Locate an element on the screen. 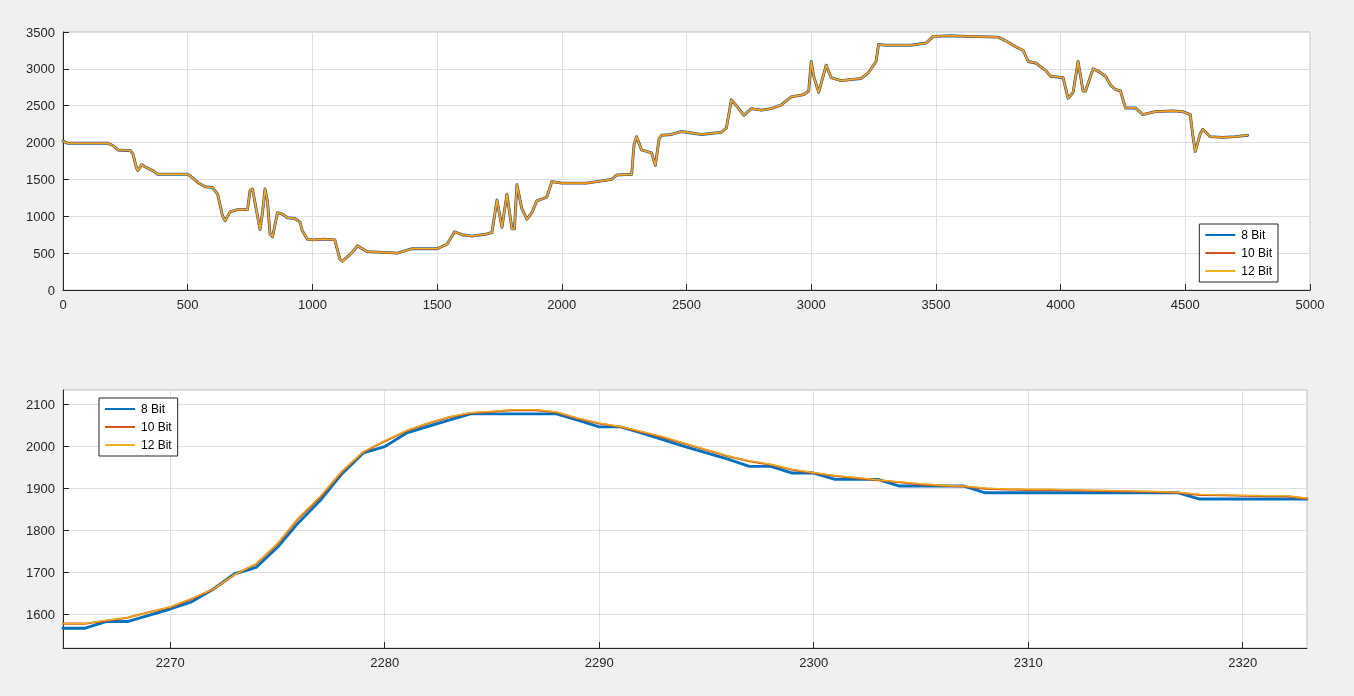 This screenshot has height=696, width=1354. x-tick-label: 2290 is located at coordinates (599, 662).